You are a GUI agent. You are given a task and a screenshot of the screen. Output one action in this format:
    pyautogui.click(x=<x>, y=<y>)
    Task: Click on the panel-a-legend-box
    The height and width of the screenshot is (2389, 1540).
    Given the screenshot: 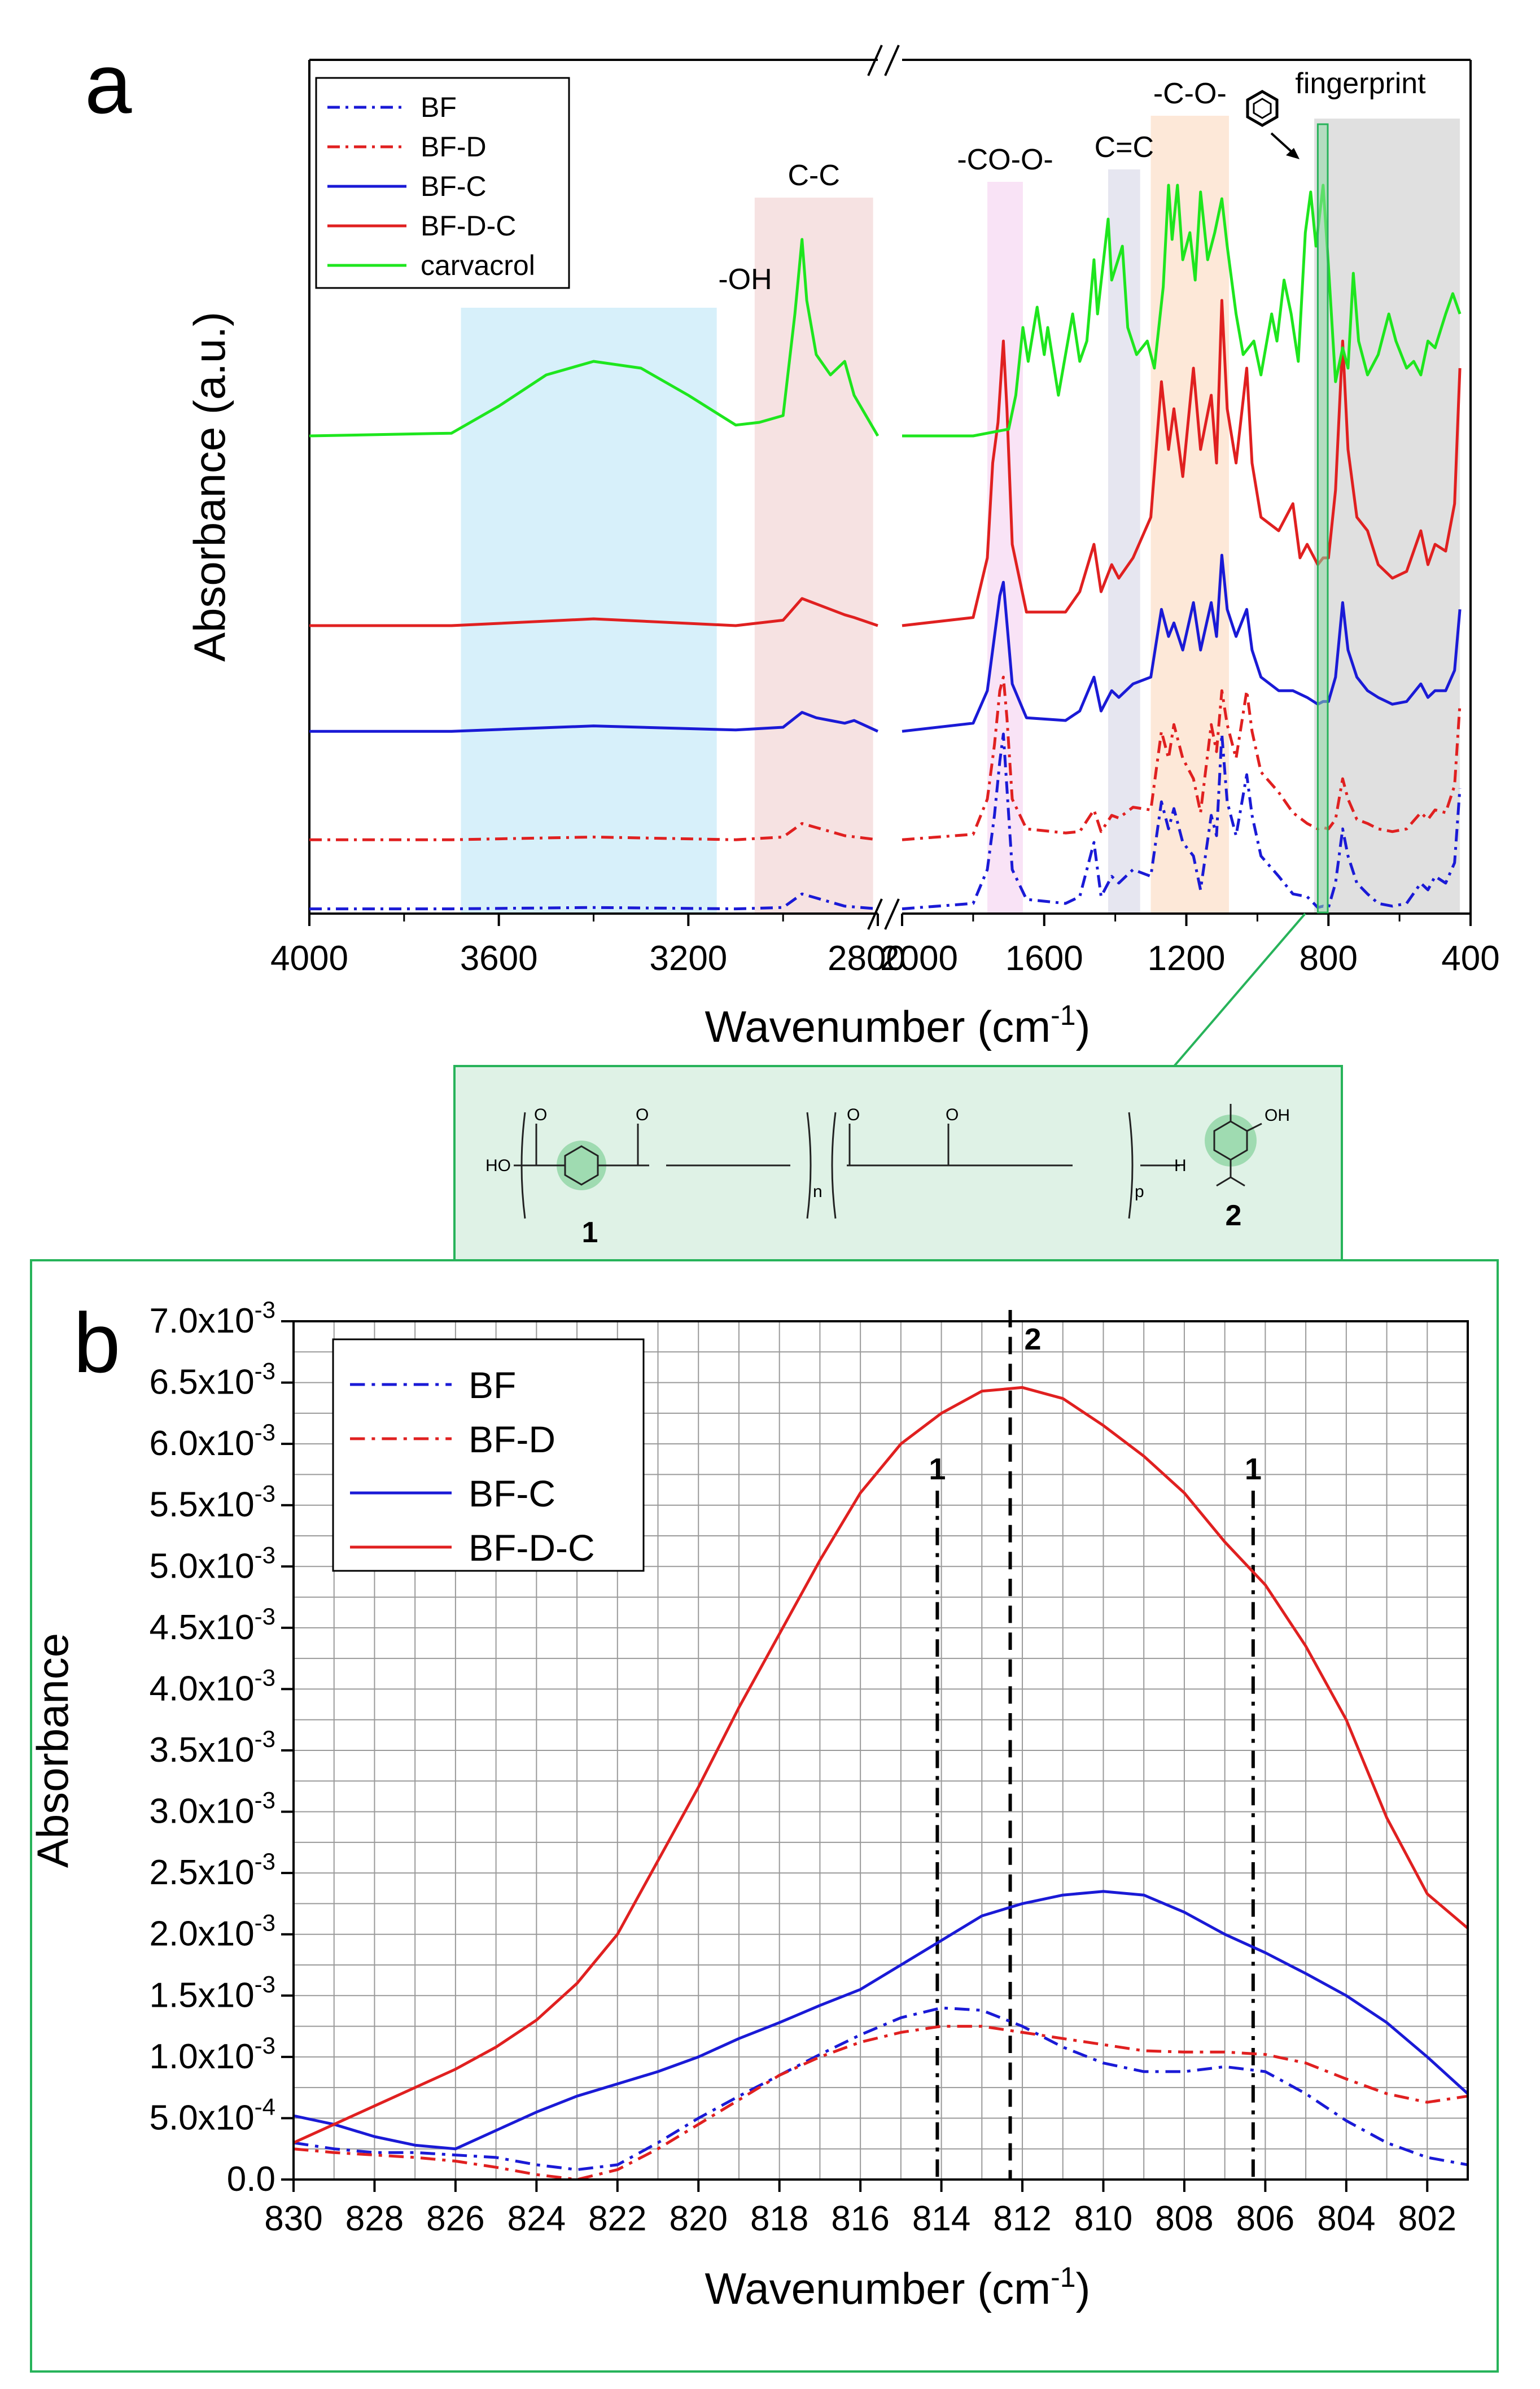 What is the action you would take?
    pyautogui.click(x=442, y=183)
    